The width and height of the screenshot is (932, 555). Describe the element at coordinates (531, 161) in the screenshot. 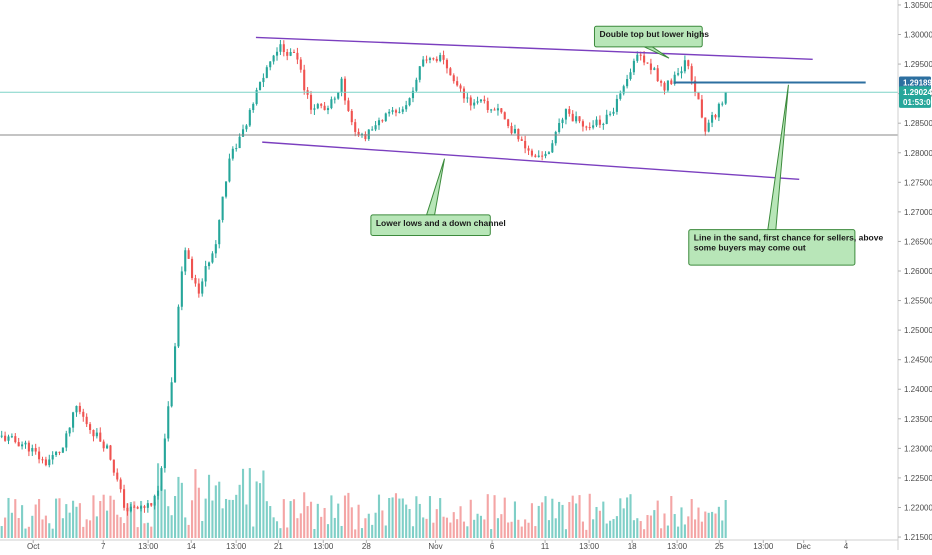

I see `channel-lower-line` at that location.